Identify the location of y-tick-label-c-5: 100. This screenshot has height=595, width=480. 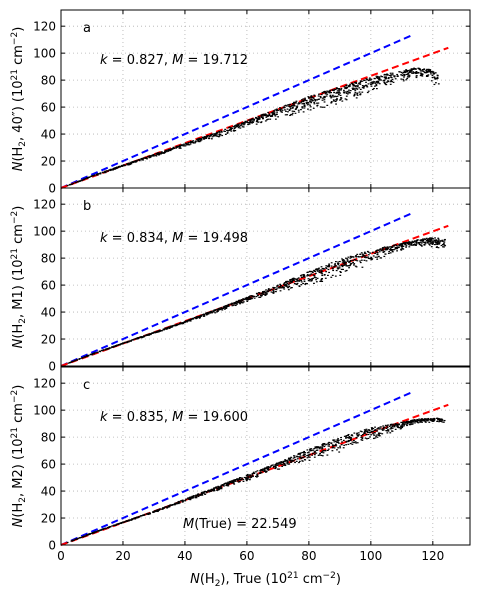
(44, 411).